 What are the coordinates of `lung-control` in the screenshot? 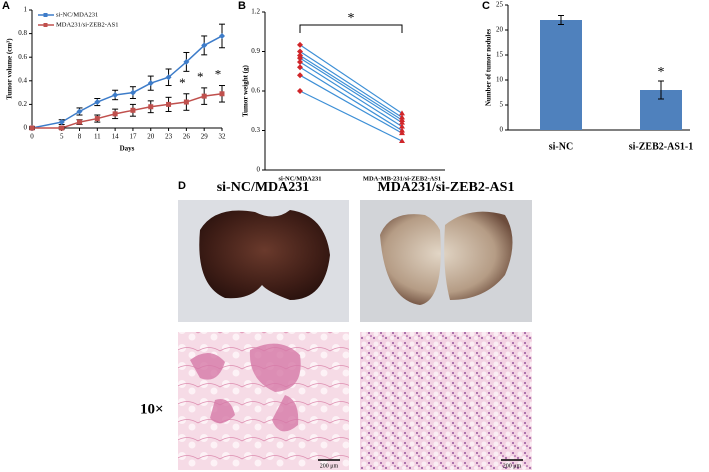 It's located at (264, 255).